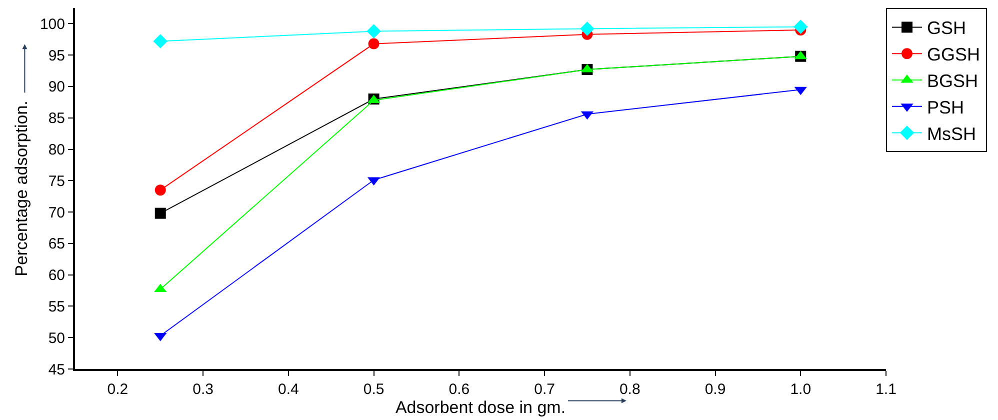  I want to click on legend-label: GSH, so click(946, 28).